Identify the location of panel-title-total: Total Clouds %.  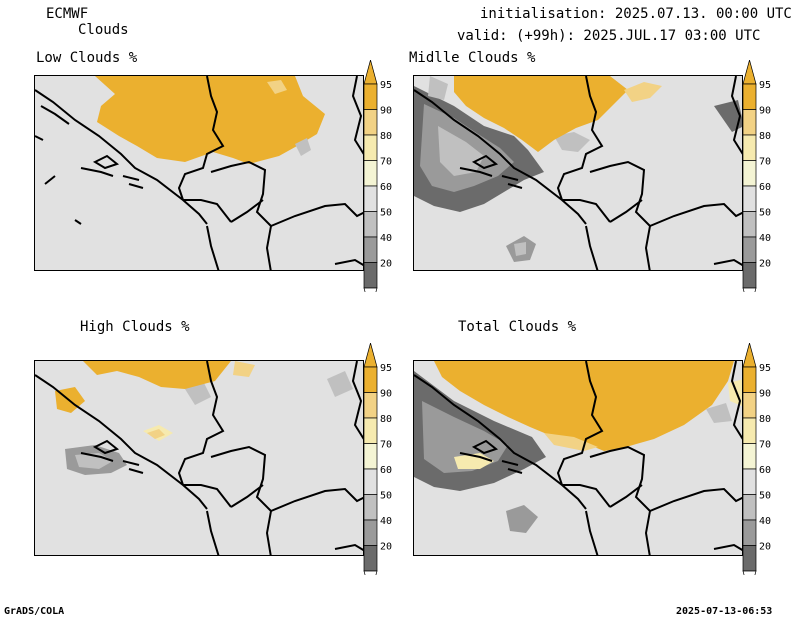
(517, 327).